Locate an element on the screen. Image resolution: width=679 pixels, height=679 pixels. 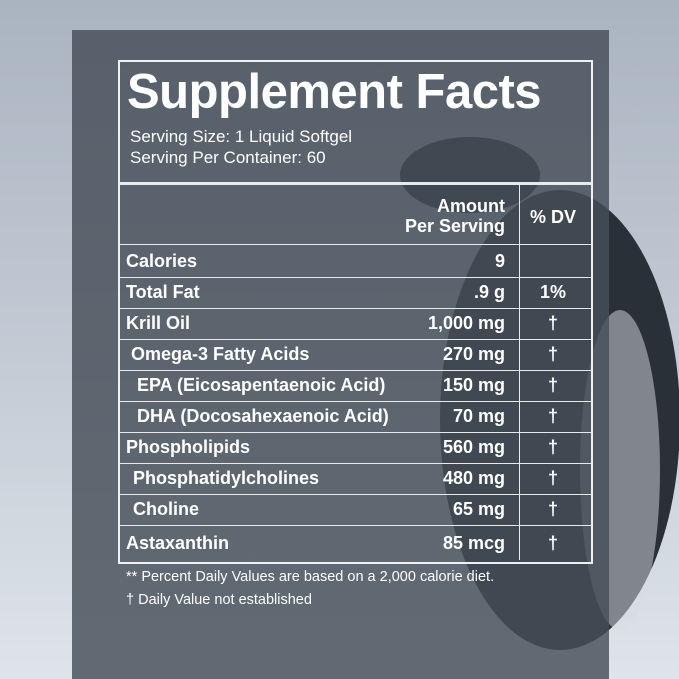
nutrient-amount: 65 mg is located at coordinates (478, 509).